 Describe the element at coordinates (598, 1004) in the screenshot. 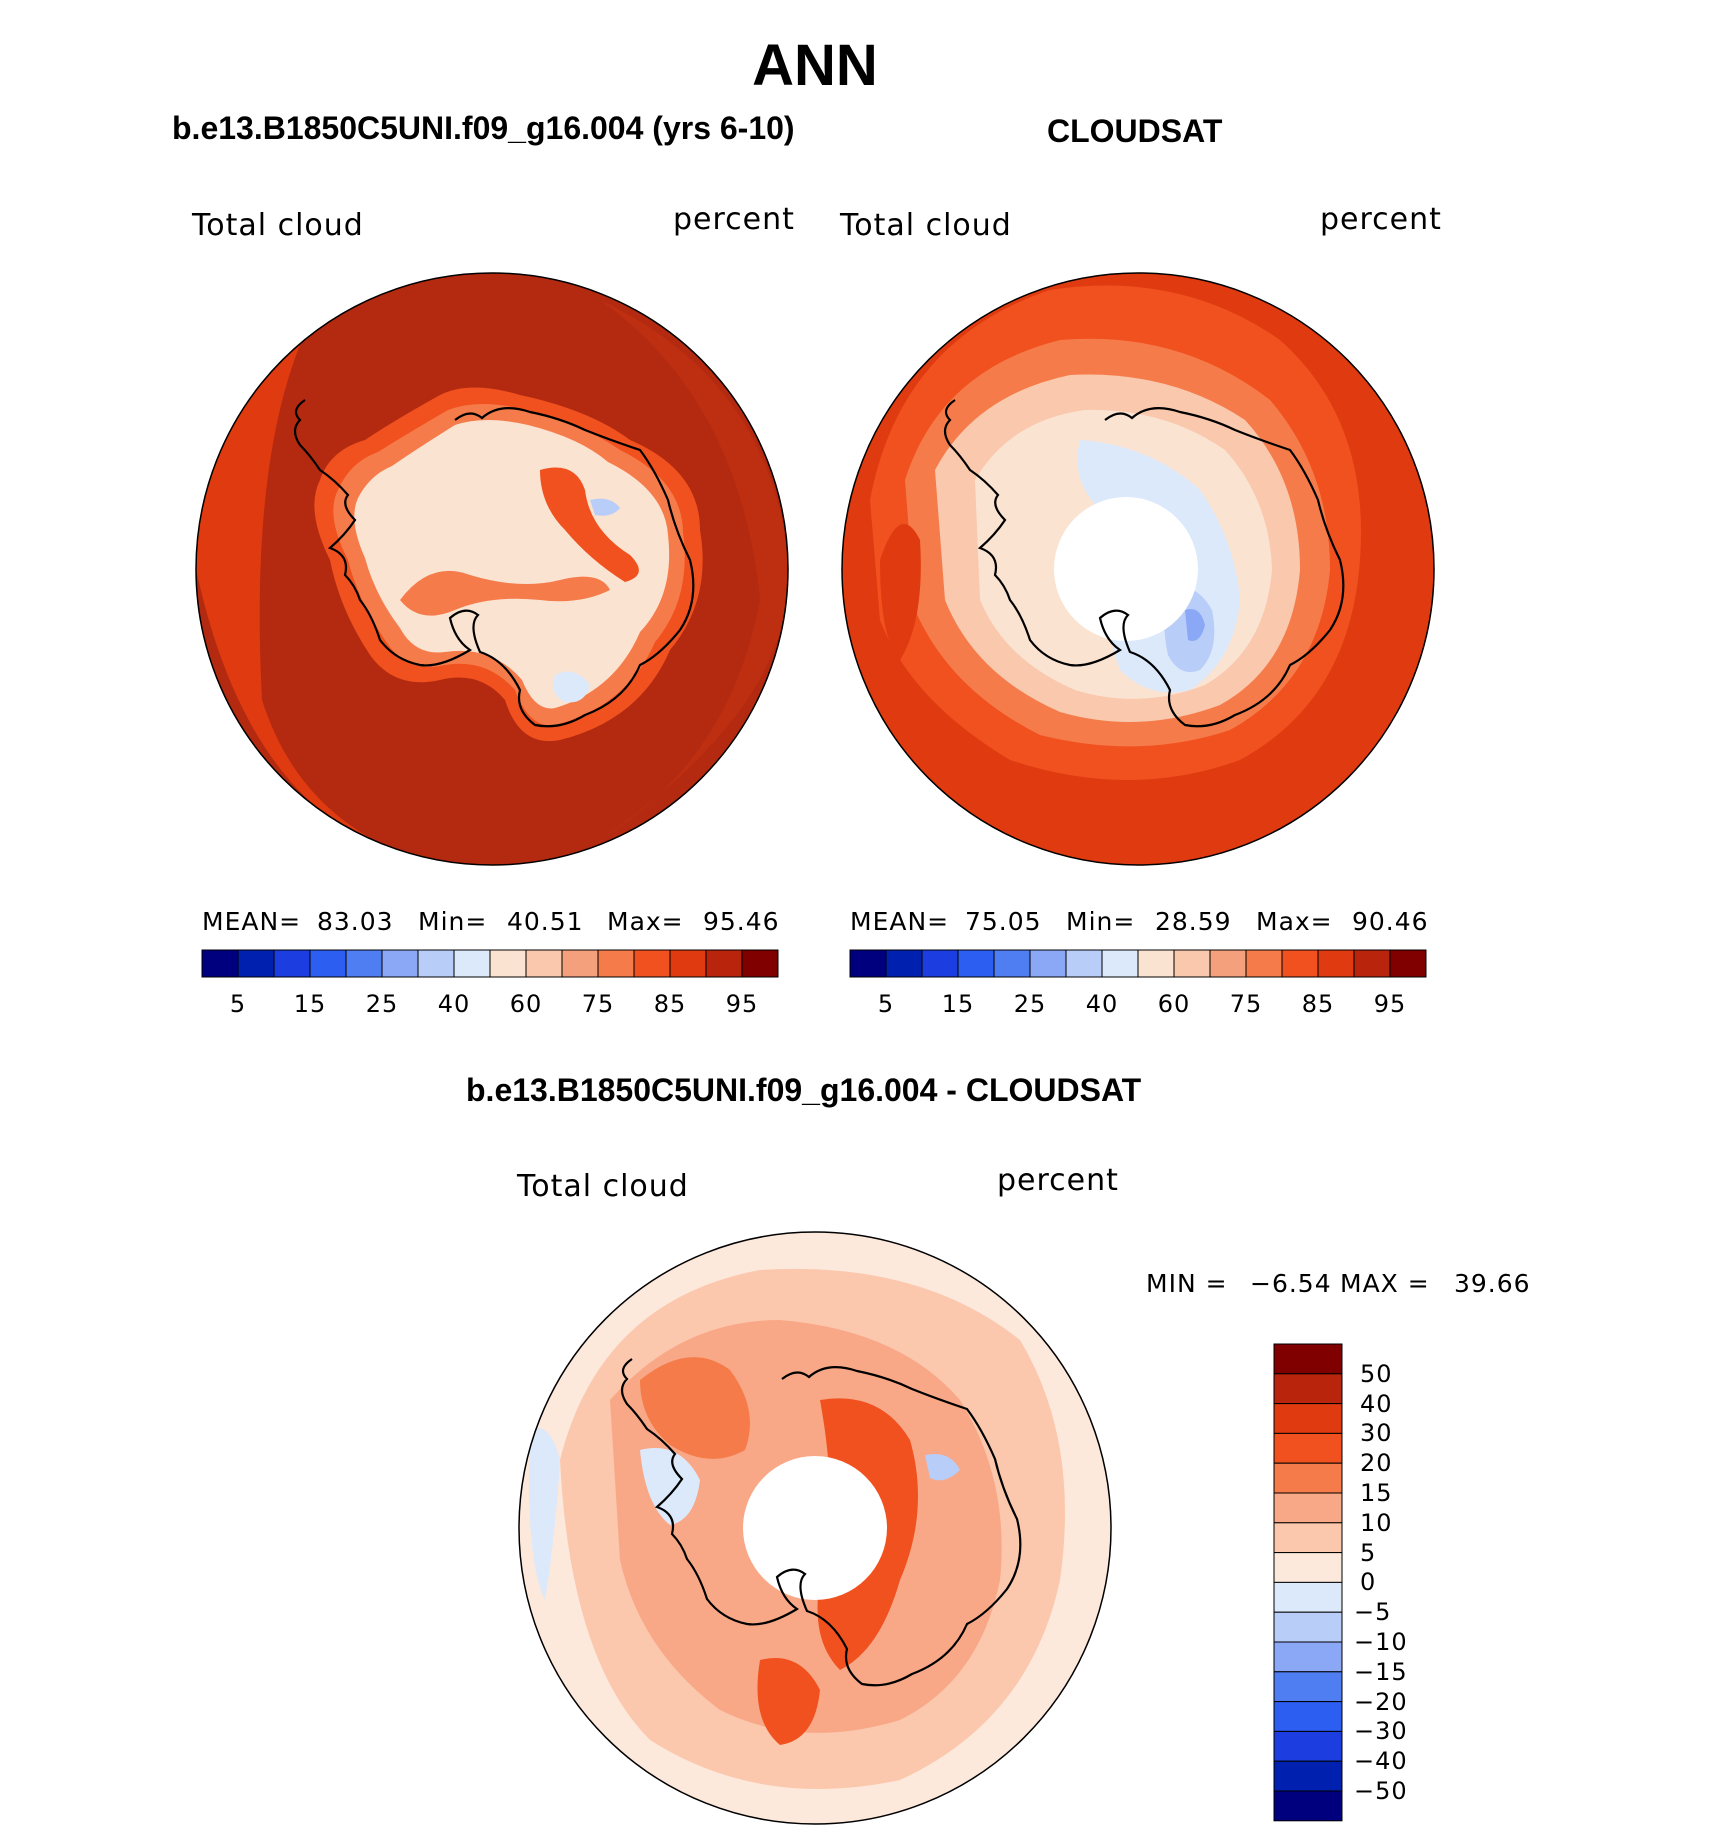

I see `colorbar-tick-label: 75` at that location.